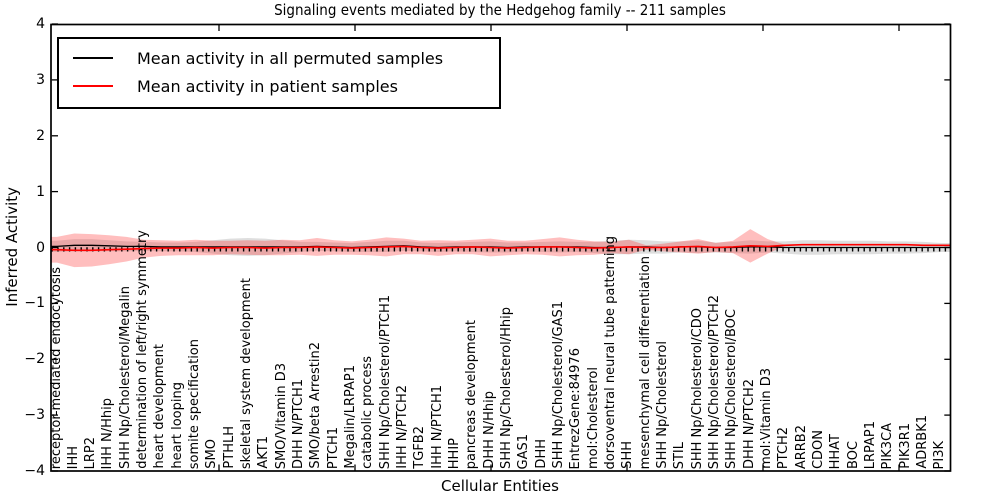 Image resolution: width=1000 pixels, height=500 pixels. I want to click on x-axis-label: Cellular Entities, so click(500, 486).